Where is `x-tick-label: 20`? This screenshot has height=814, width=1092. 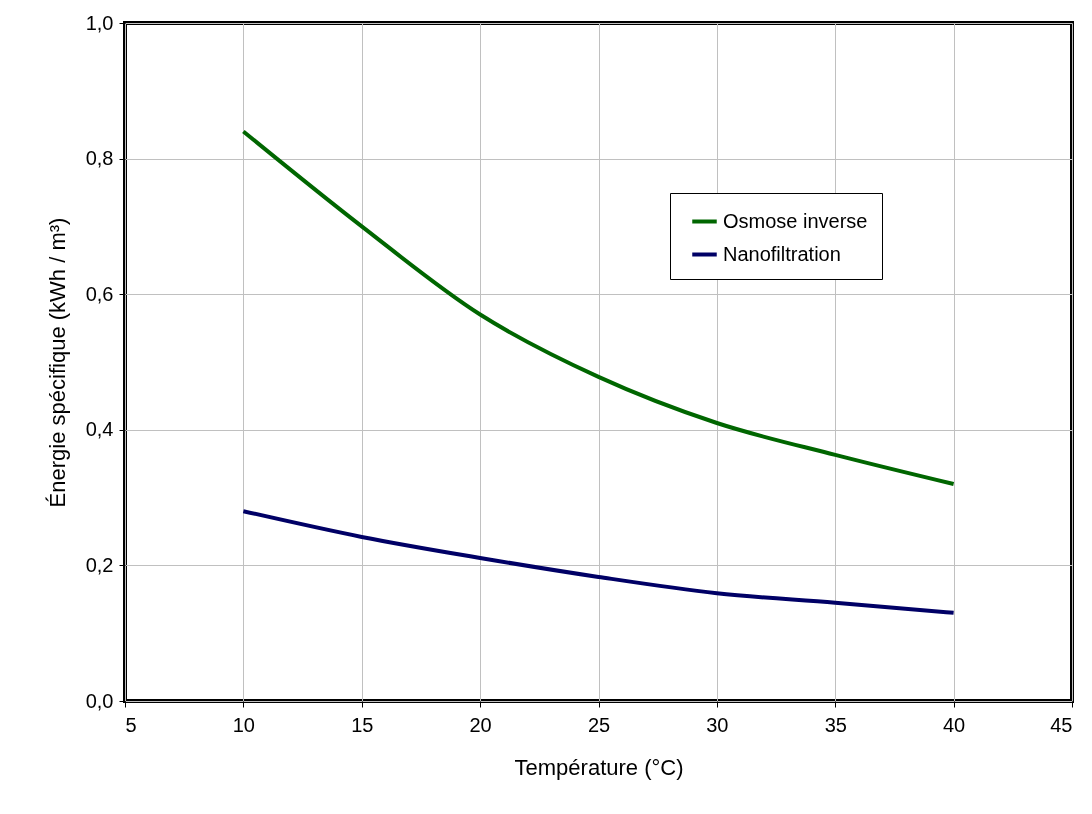
x-tick-label: 20 is located at coordinates (480, 724).